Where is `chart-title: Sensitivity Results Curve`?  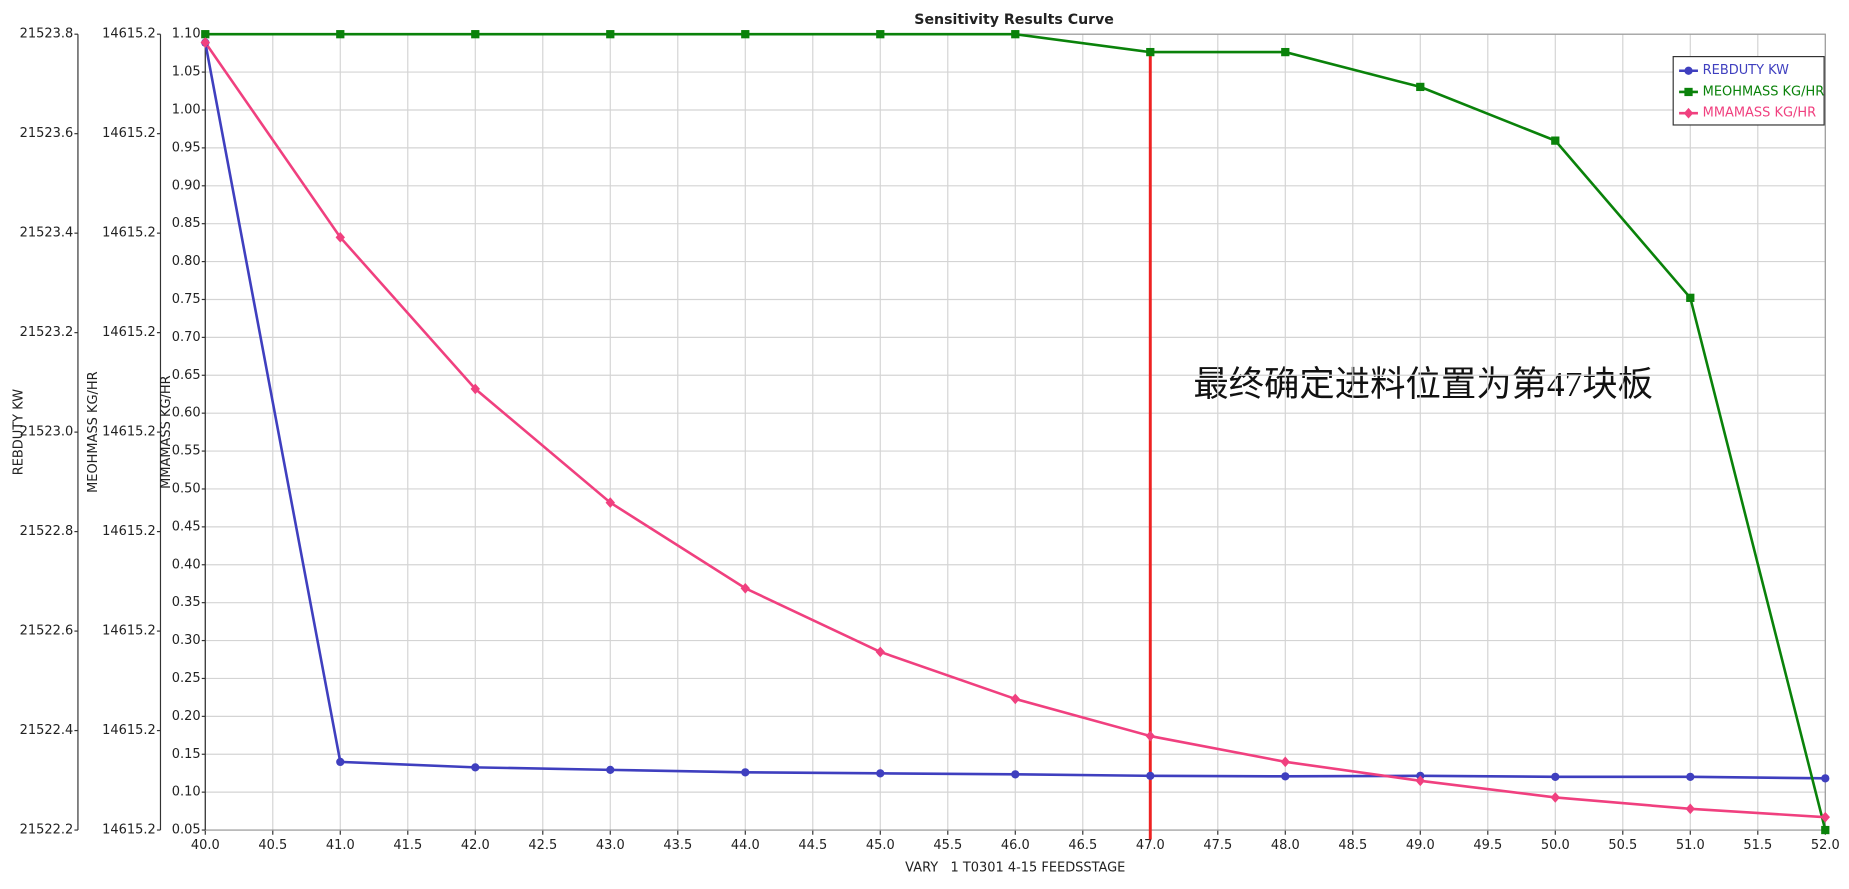
chart-title: Sensitivity Results Curve is located at coordinates (1014, 20).